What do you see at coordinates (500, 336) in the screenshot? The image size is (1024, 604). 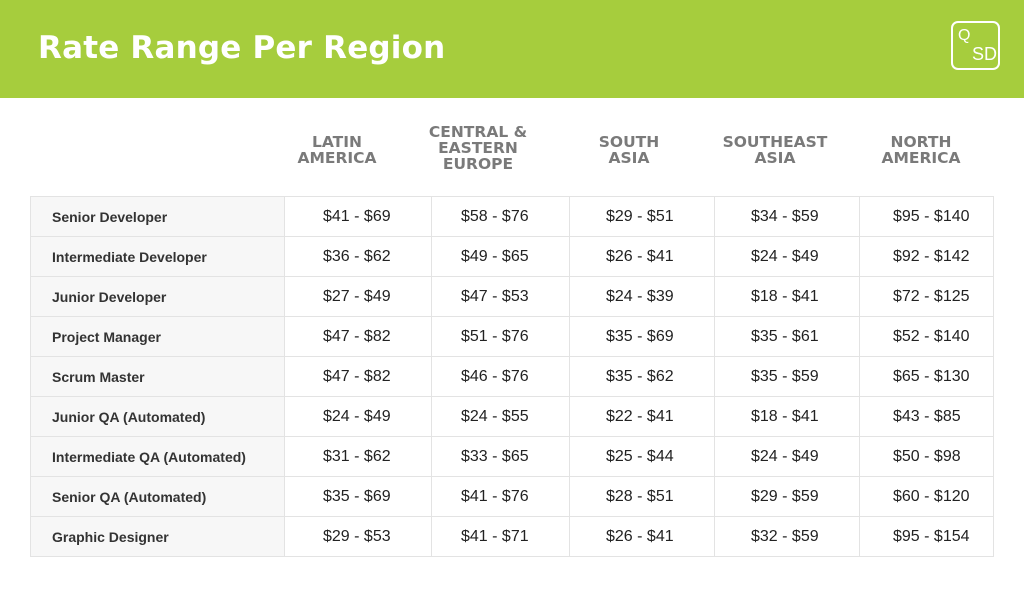 I see `rate-cell: $51 - $76` at bounding box center [500, 336].